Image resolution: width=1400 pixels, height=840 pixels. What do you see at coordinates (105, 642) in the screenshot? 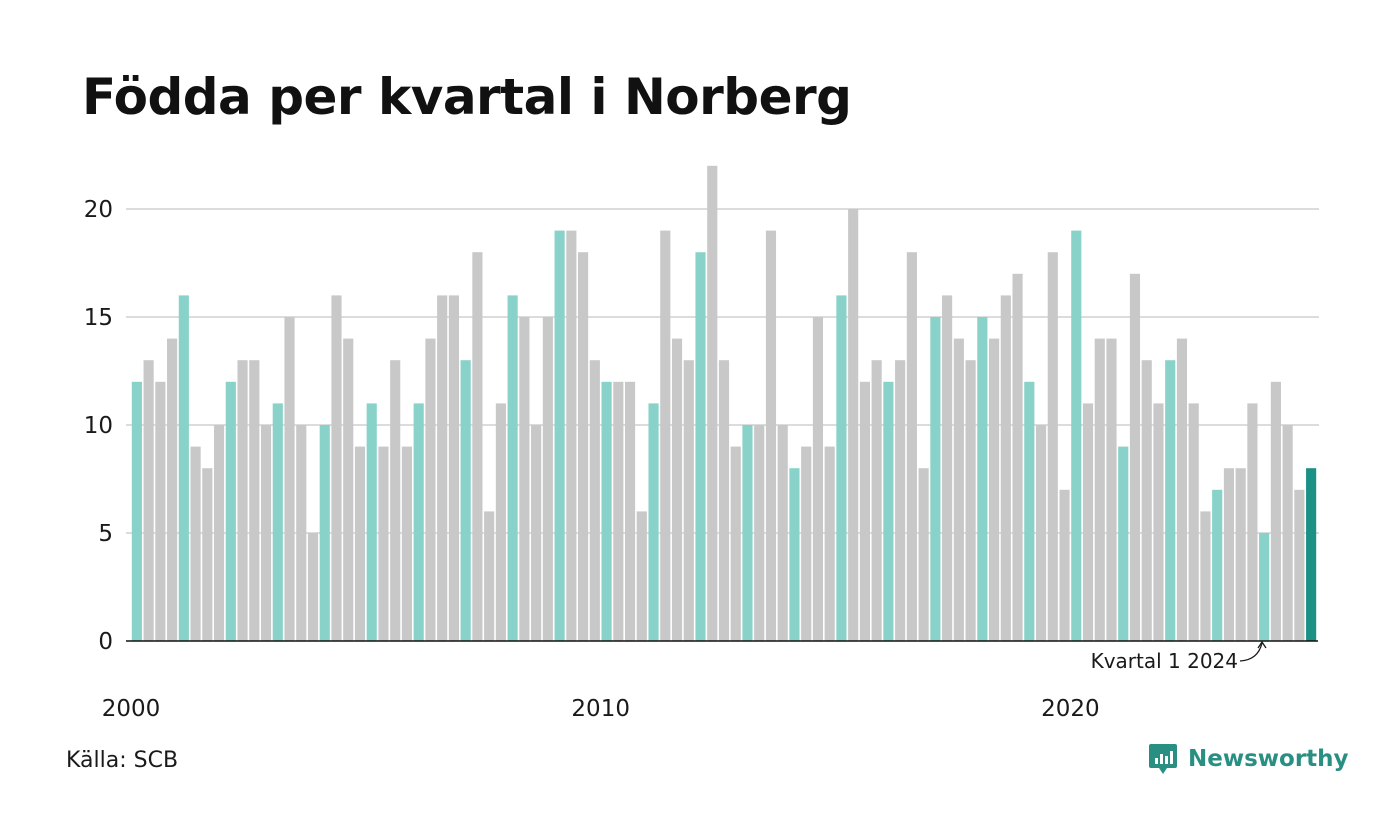
I see `y-tick-label: 0` at bounding box center [105, 642].